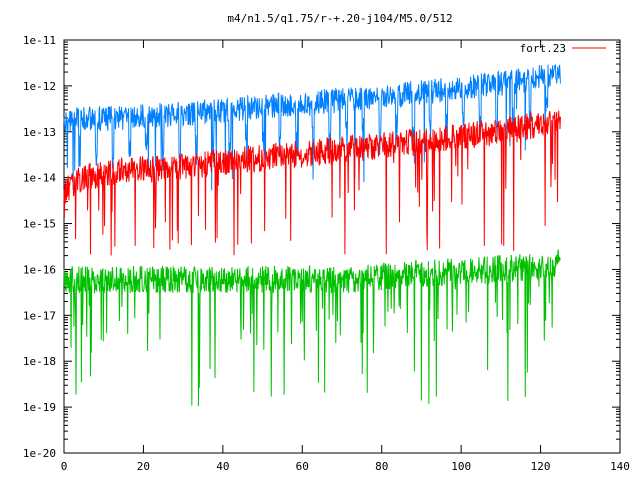 The height and width of the screenshot is (480, 640). I want to click on y-tick-label: 1e-20, so click(39, 453).